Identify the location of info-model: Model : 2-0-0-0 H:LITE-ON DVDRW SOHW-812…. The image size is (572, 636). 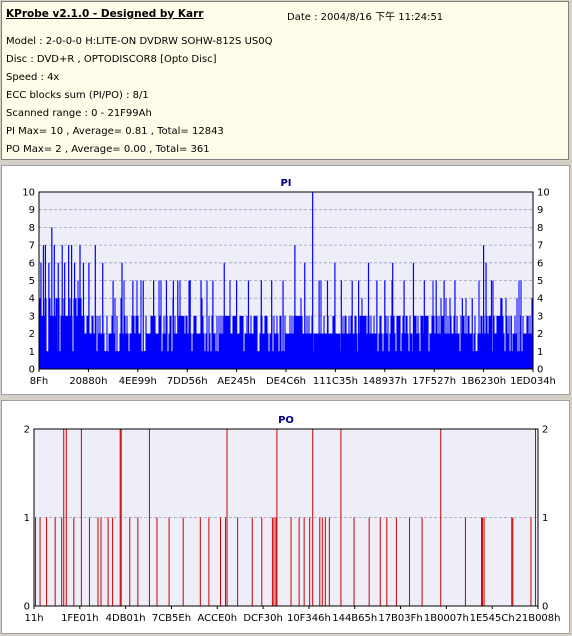
(139, 41).